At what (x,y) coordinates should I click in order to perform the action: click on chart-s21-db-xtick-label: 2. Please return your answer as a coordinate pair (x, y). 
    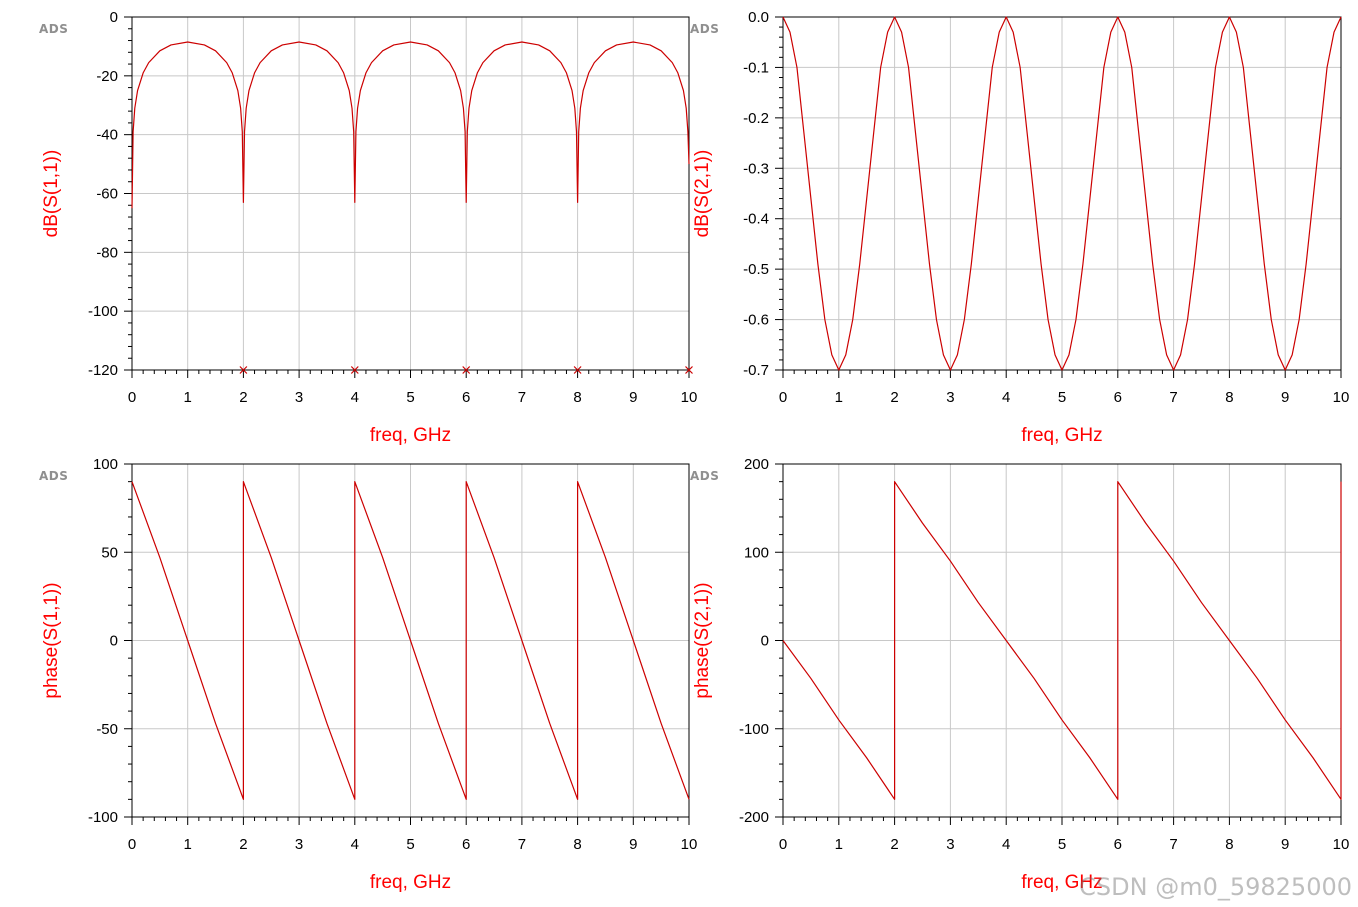
    Looking at the image, I should click on (894, 397).